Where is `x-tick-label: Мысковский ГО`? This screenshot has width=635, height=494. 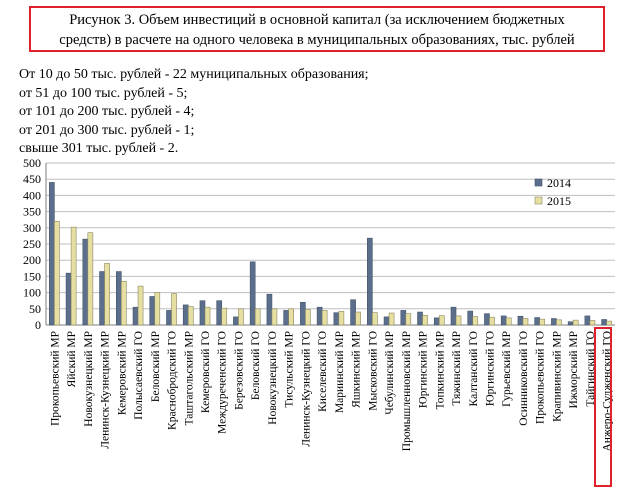 x-tick-label: Мысковский ГО is located at coordinates (373, 371).